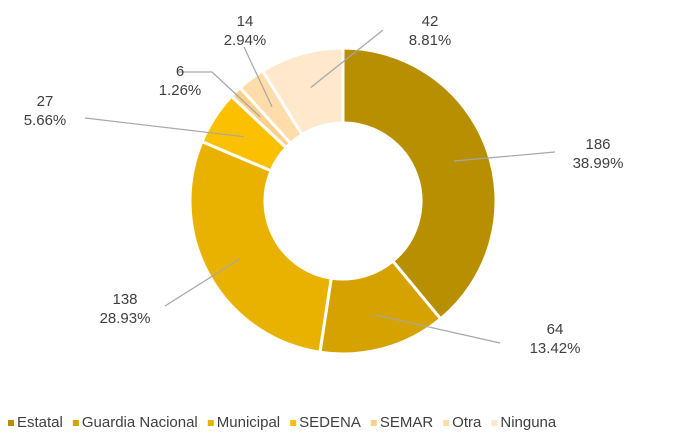 The image size is (681, 442). What do you see at coordinates (125, 318) in the screenshot?
I see `percent-label: 28.93%` at bounding box center [125, 318].